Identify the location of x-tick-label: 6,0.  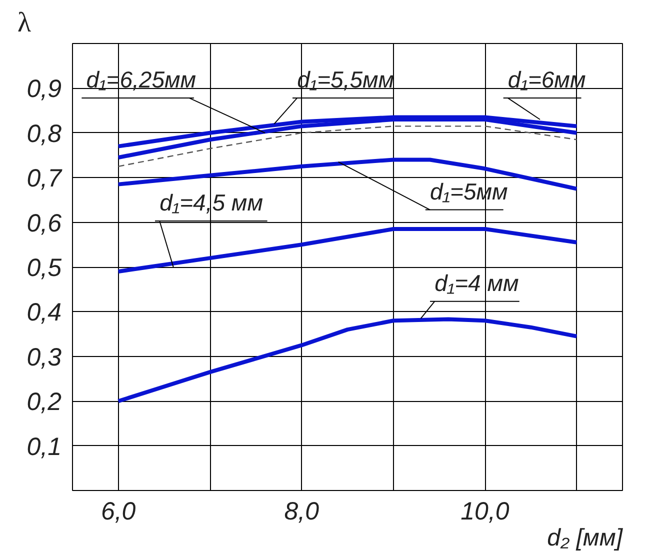
(118, 512).